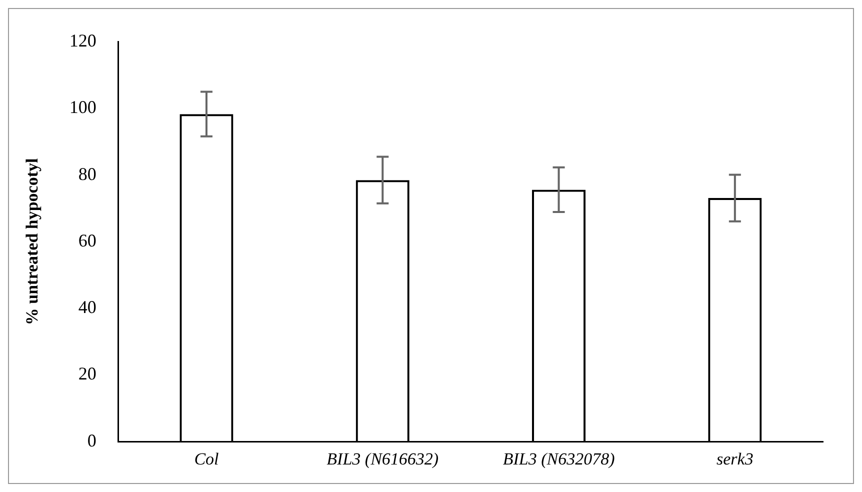 Image resolution: width=862 pixels, height=492 pixels. What do you see at coordinates (382, 458) in the screenshot?
I see `x-tick-label: BIL3 (N616632)` at bounding box center [382, 458].